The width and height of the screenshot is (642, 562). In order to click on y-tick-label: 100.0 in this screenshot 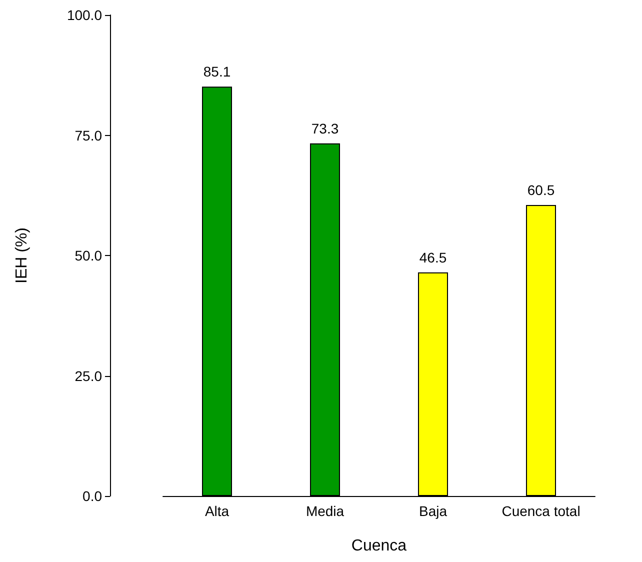, I will do `click(84, 15)`.